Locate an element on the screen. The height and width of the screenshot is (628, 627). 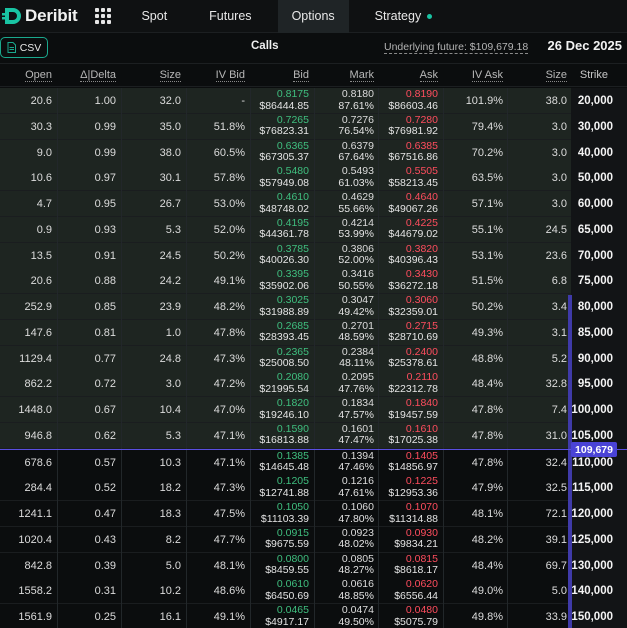
underlying-future-price: Underlying future: $109,679.18 is located at coordinates (456, 47).